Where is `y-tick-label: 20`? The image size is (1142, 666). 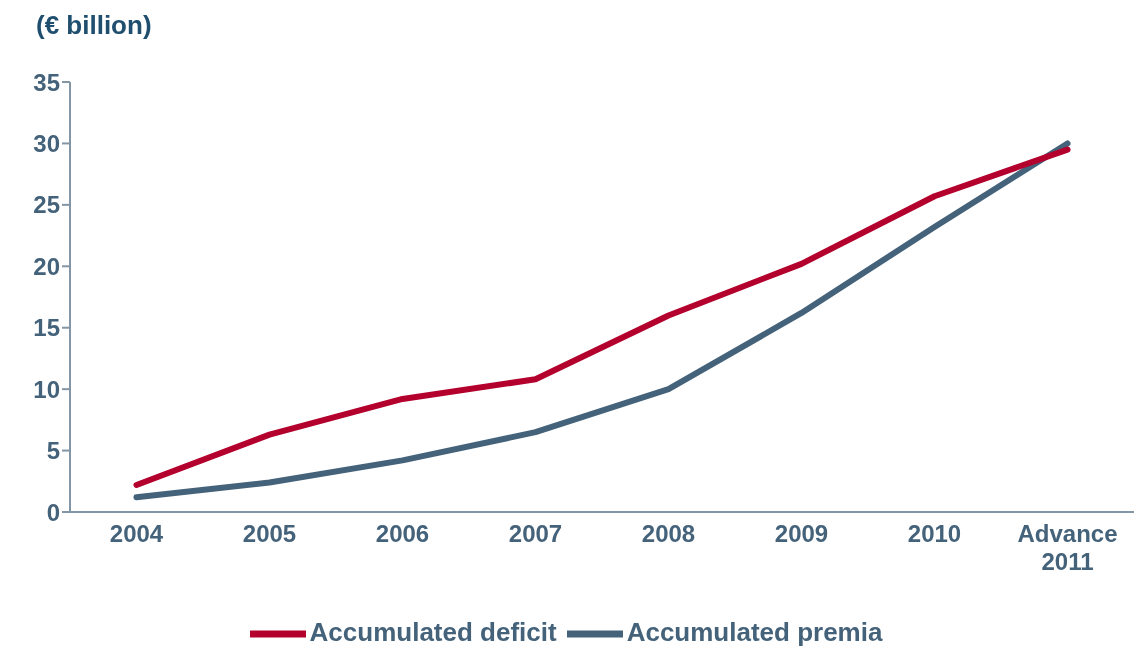 y-tick-label: 20 is located at coordinates (46, 266).